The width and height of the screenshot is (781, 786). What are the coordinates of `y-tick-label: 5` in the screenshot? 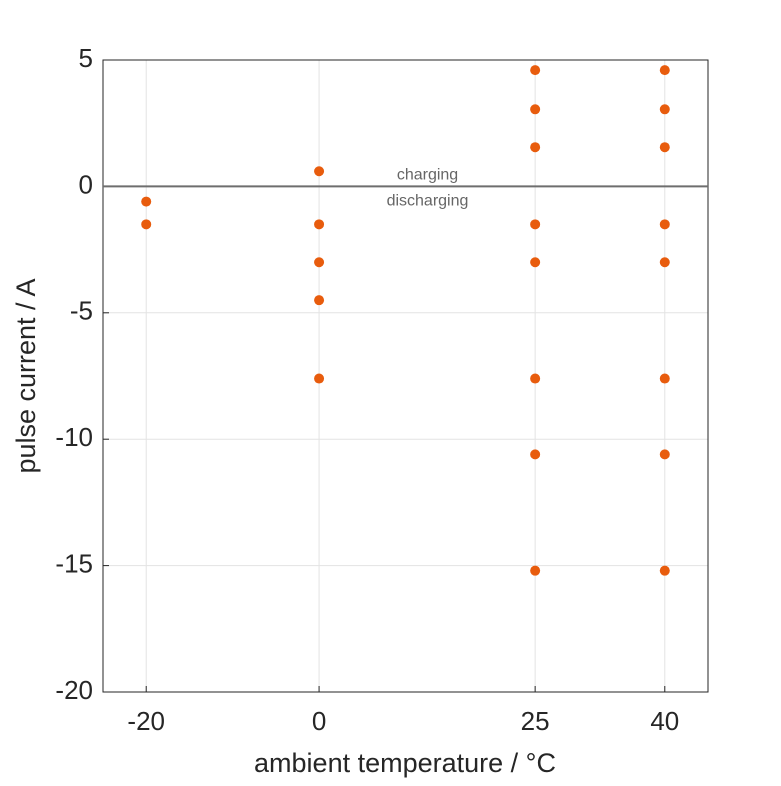 It's located at (86, 58).